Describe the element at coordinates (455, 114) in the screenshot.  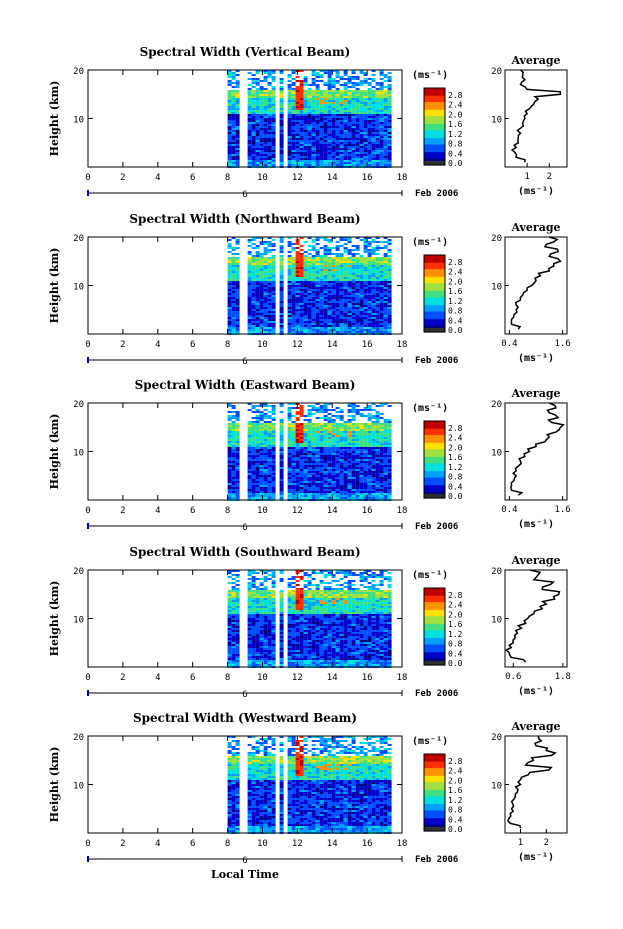
I see `colorbar-tick-label: 2.0` at that location.